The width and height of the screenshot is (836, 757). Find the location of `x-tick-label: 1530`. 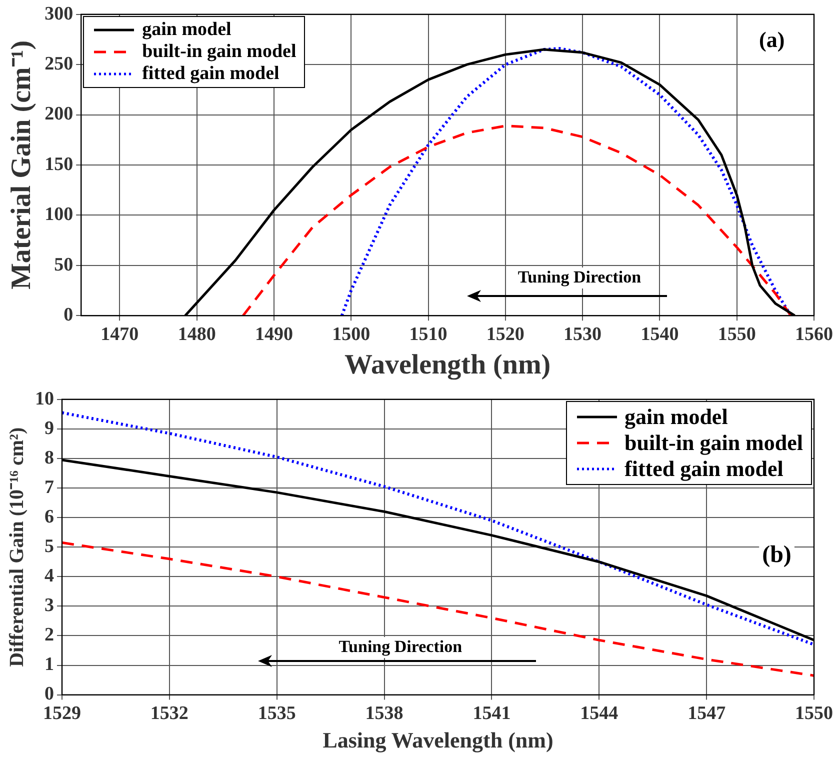

x-tick-label: 1530 is located at coordinates (583, 334).